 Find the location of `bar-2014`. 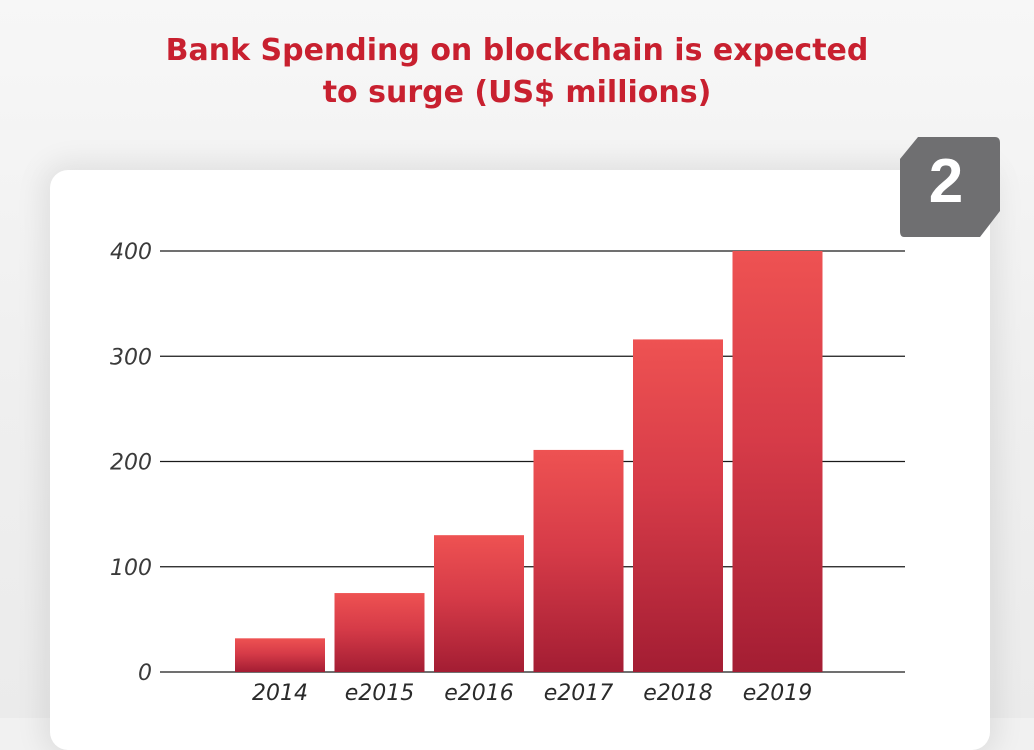

bar-2014 is located at coordinates (280, 655).